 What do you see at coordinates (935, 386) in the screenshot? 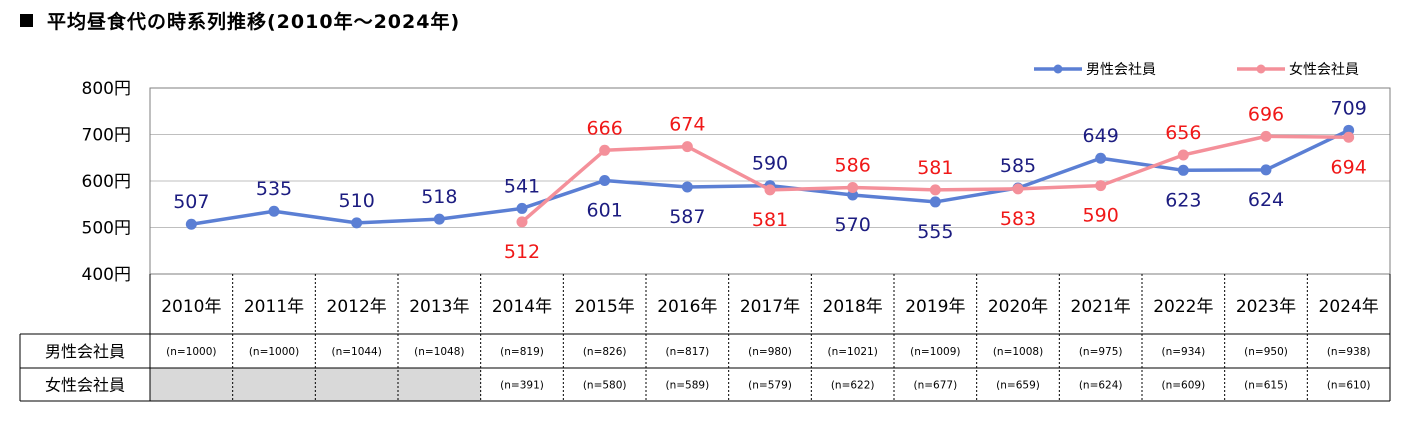
I see `sample-size: (n=677)` at bounding box center [935, 386].